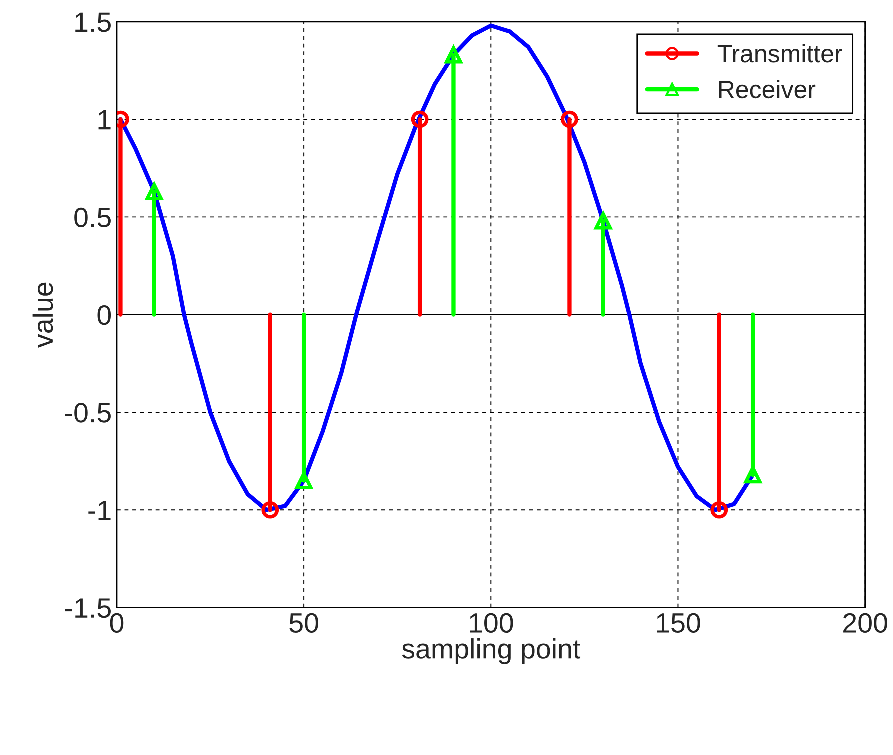  What do you see at coordinates (492, 623) in the screenshot?
I see `x-tick-label: 100` at bounding box center [492, 623].